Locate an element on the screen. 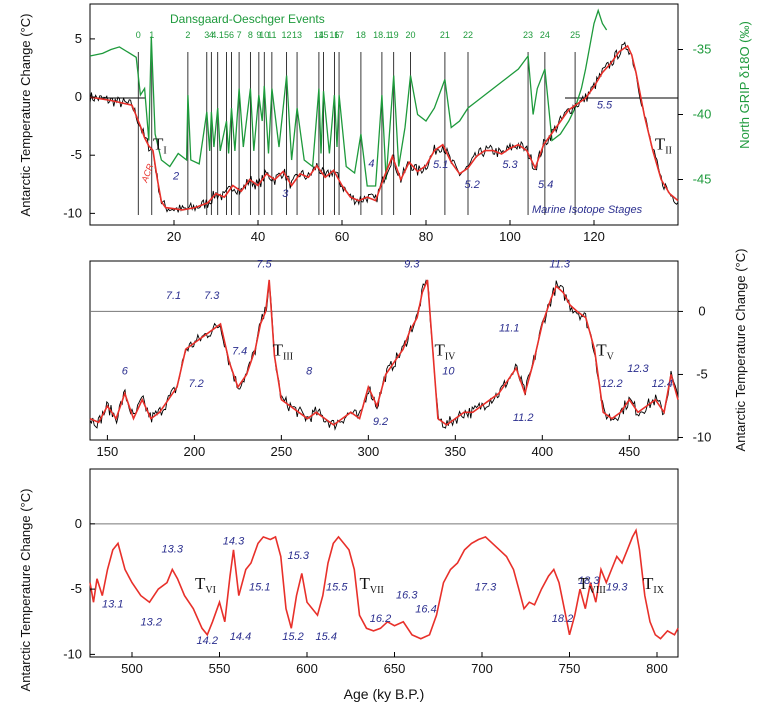 The width and height of the screenshot is (763, 706). temperature-series-line is located at coordinates (384, 584).